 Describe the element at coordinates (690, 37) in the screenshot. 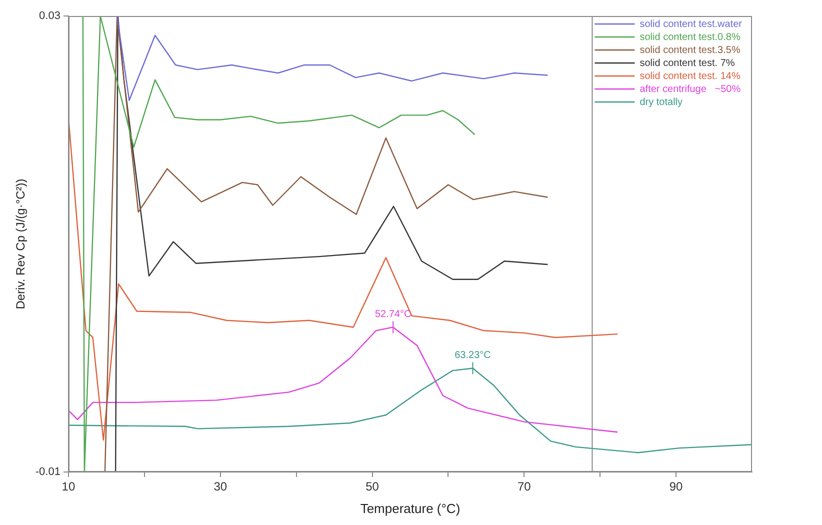

I see `legend-label: solid content test.0.8%` at that location.